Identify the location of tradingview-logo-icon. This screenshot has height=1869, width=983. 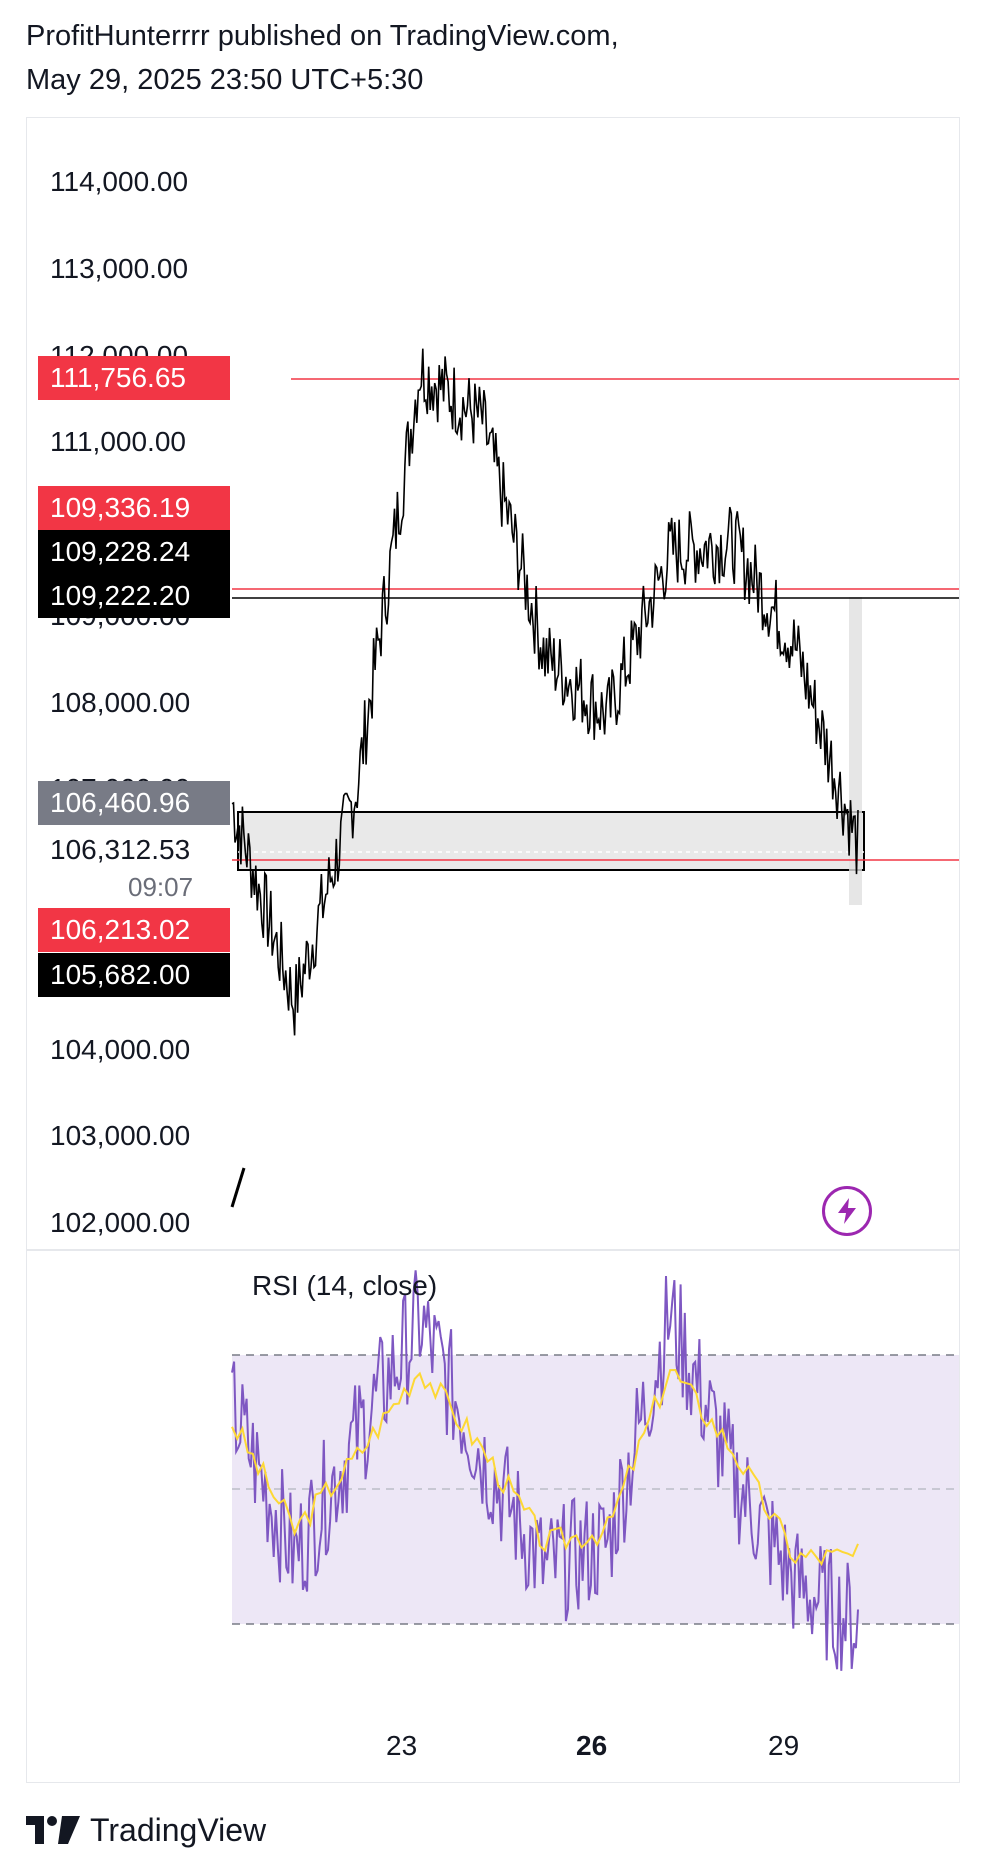
(53, 1830).